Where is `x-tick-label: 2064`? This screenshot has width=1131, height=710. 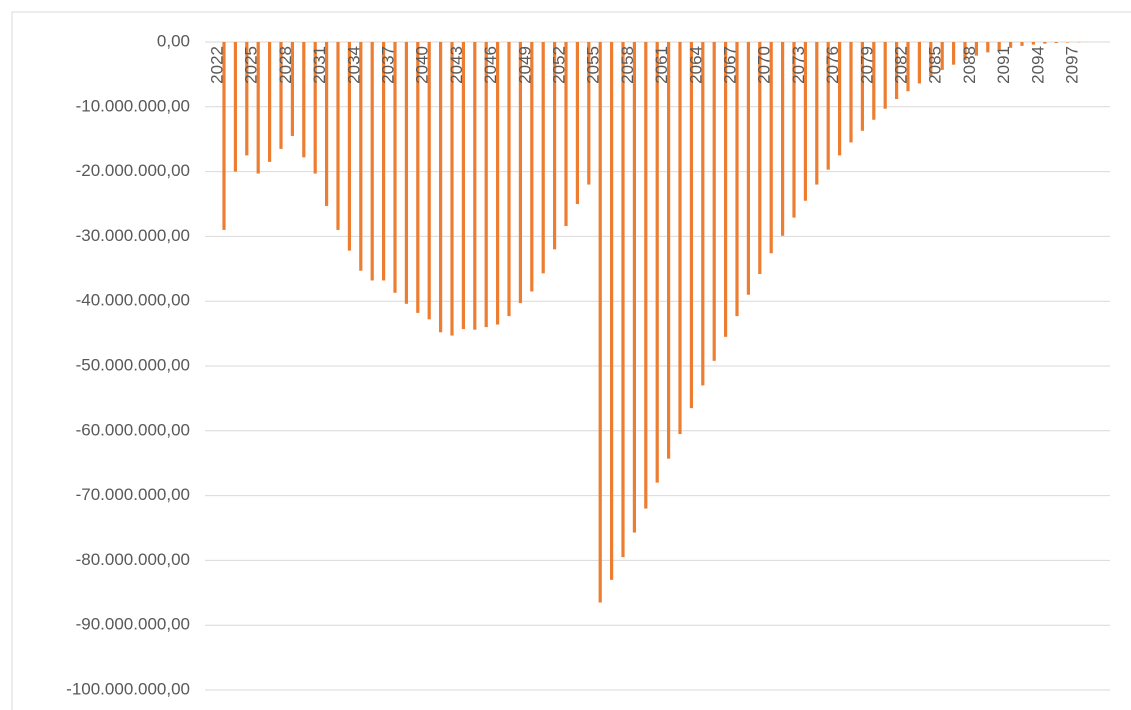 x-tick-label: 2064 is located at coordinates (695, 65).